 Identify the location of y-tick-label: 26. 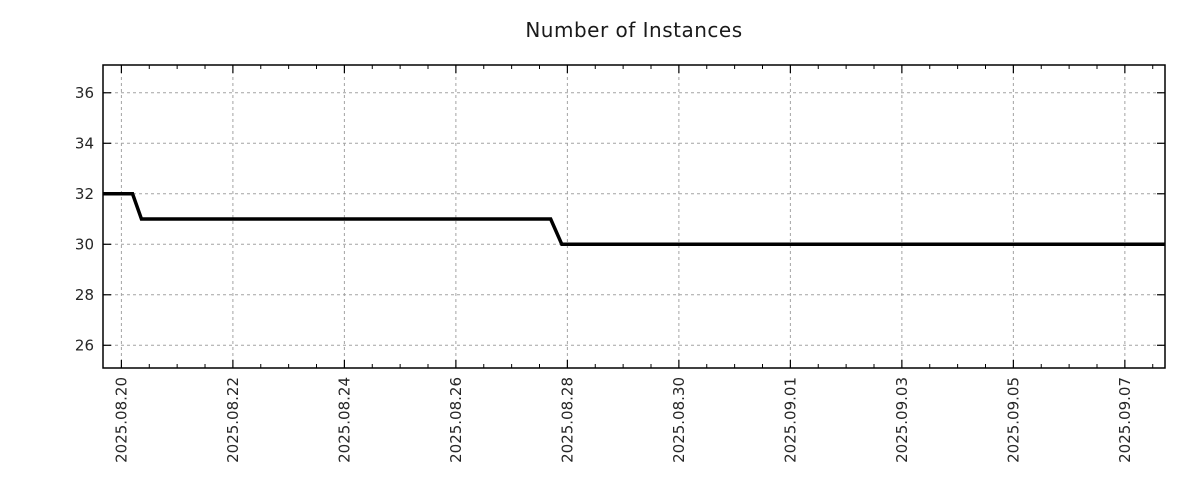
(84, 345).